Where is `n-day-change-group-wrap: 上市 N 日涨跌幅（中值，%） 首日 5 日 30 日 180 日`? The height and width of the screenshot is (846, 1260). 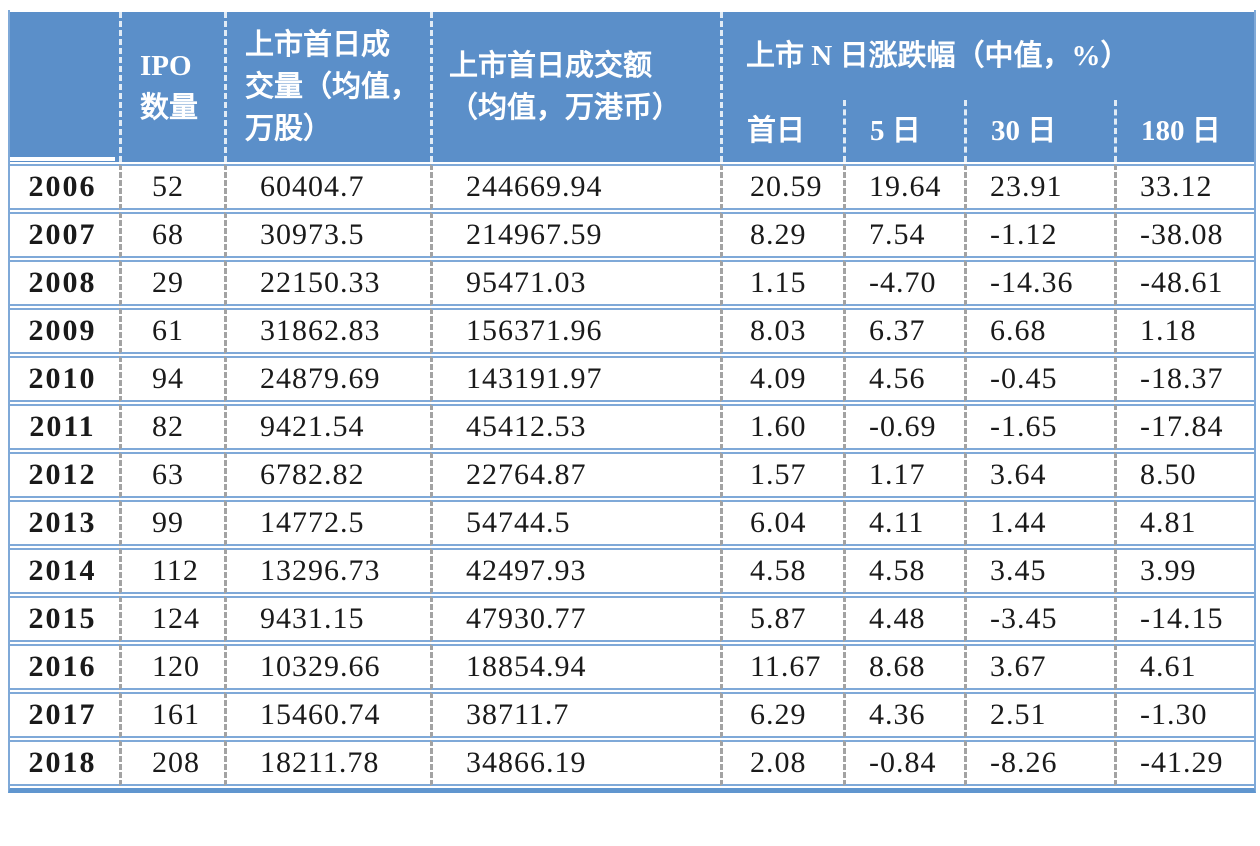
n-day-change-group-wrap: 上市 N 日涨跌幅（中值，%） 首日 5 日 30 日 180 日 is located at coordinates (988, 87).